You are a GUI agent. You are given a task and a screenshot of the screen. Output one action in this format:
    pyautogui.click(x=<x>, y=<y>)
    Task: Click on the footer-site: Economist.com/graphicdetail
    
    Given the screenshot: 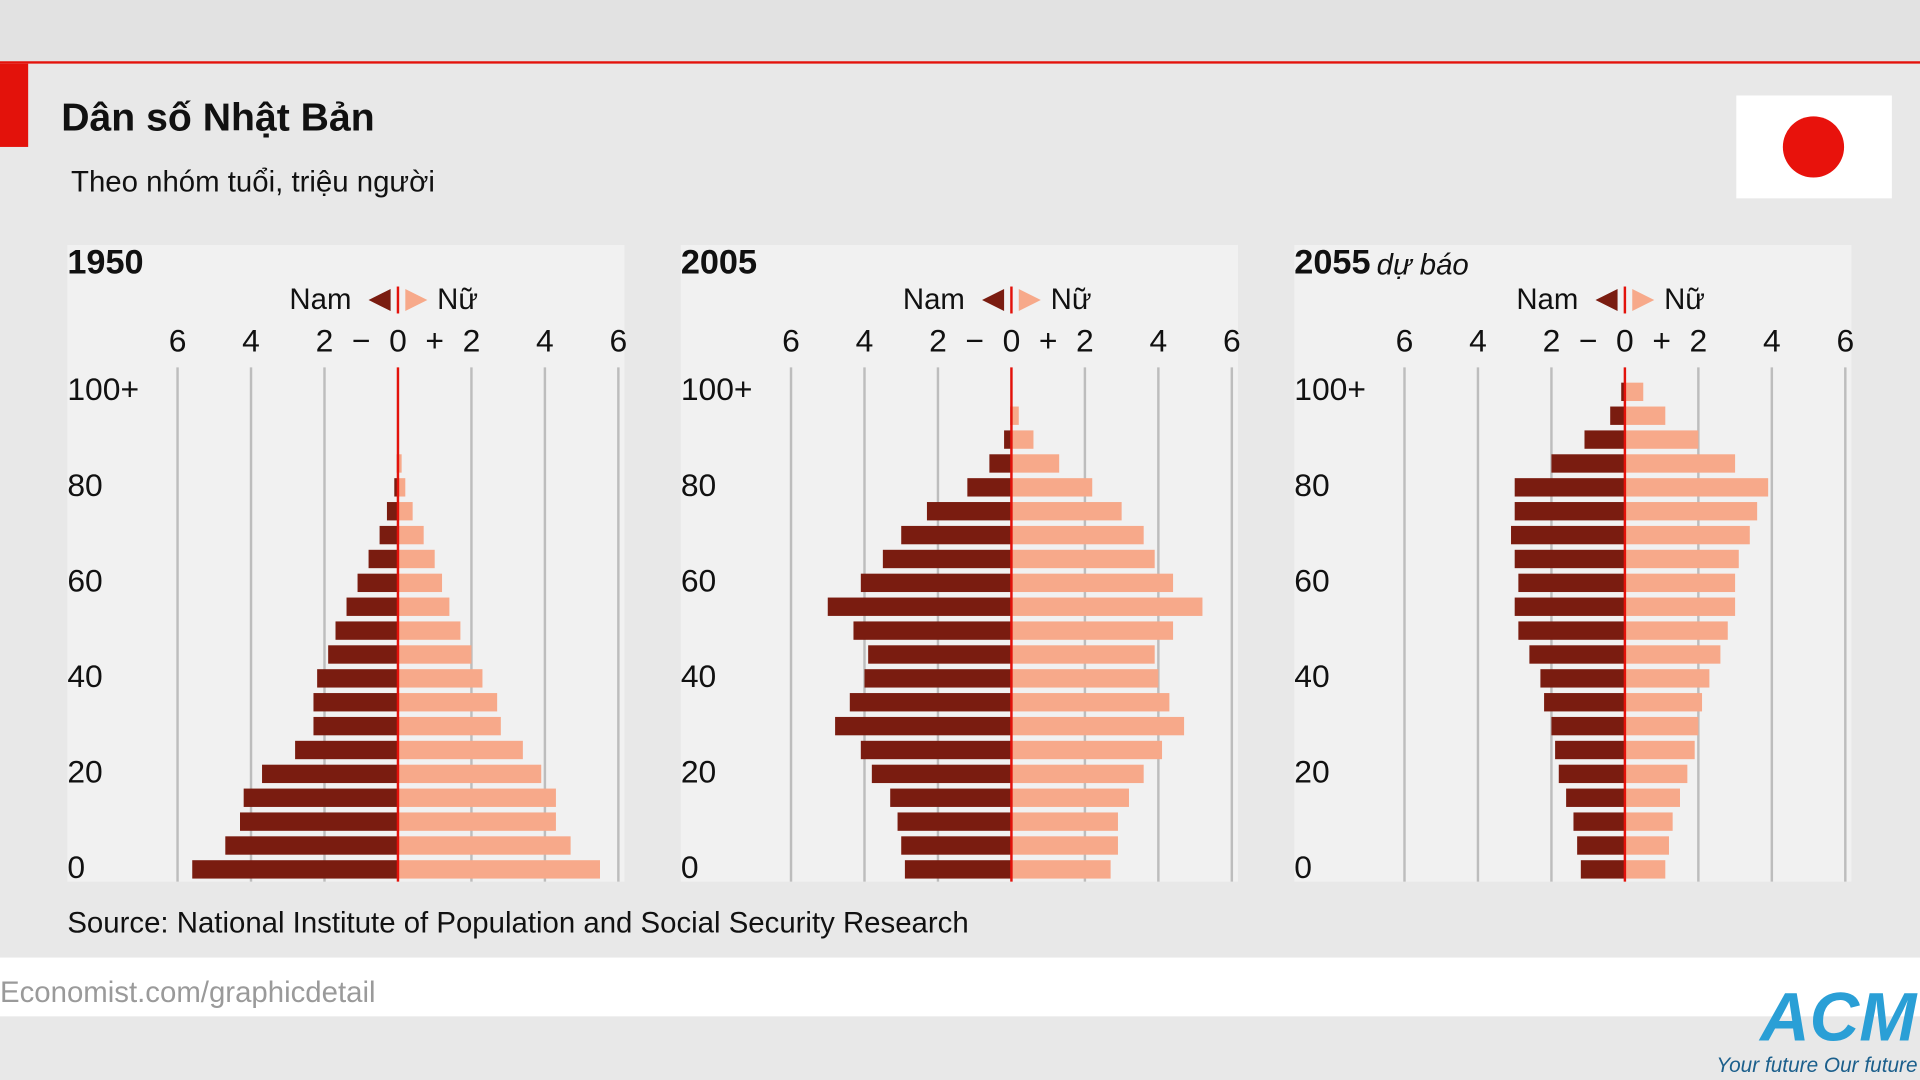 What is the action you would take?
    pyautogui.click(x=188, y=992)
    